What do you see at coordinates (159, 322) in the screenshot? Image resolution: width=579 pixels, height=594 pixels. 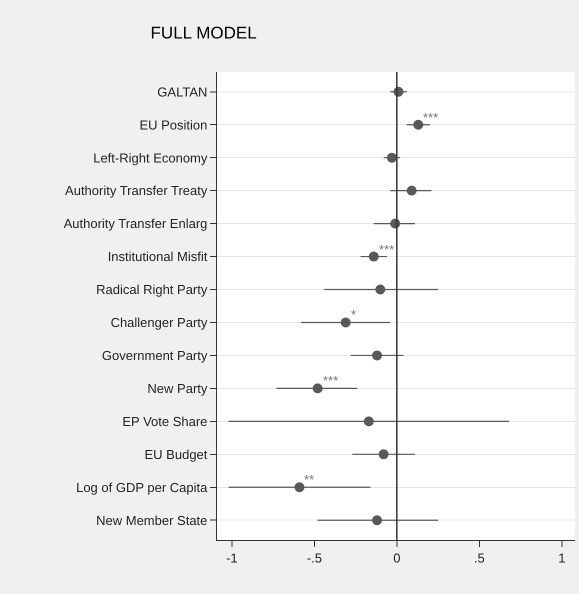 I see `y-tick-label: Challenger Party` at bounding box center [159, 322].